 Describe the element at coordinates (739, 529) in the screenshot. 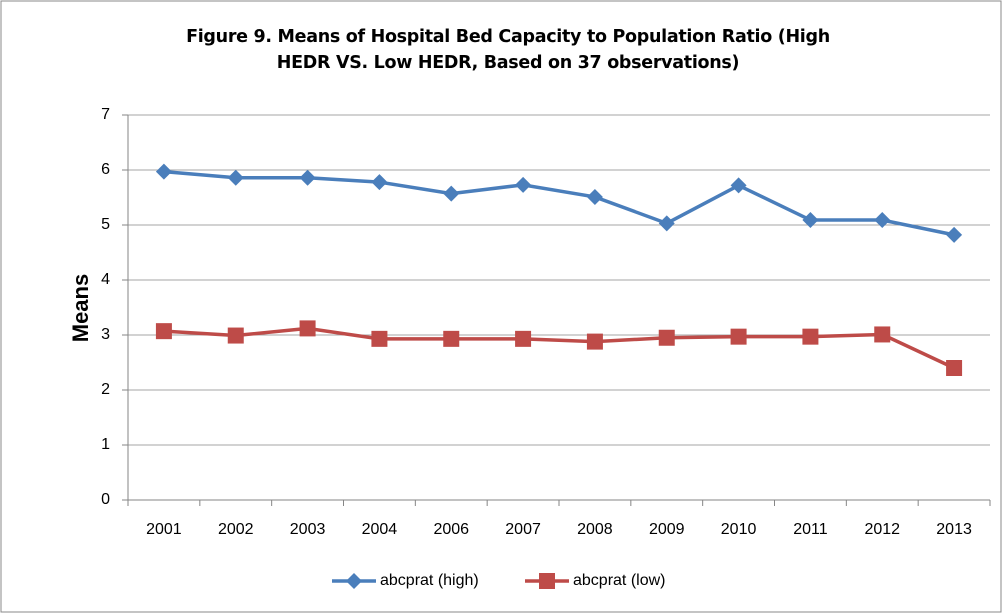

I see `x-tick-label: 2010` at that location.